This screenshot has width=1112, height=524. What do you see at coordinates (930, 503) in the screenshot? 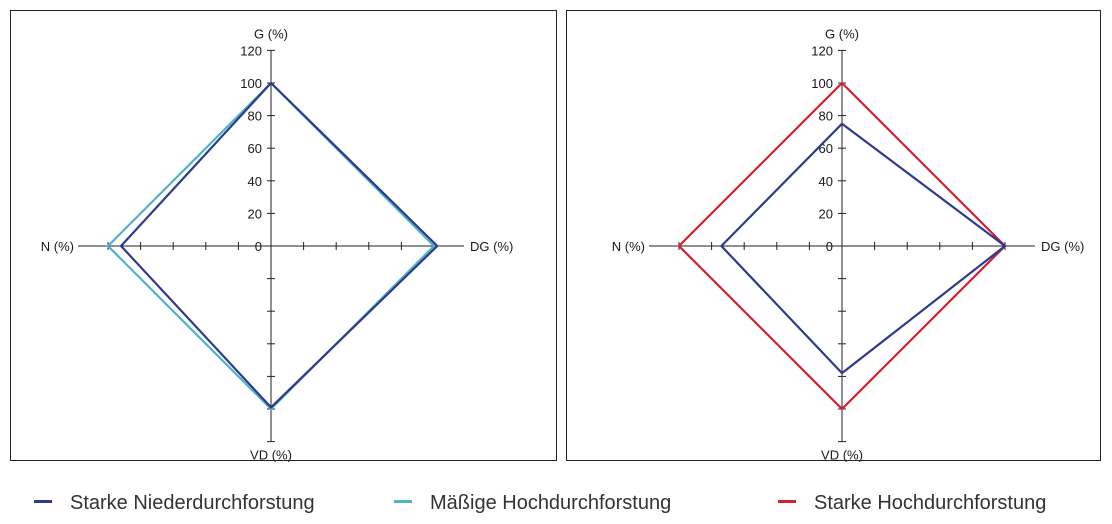
I see `legend-label: Starke Hochdurchforstung` at bounding box center [930, 503].